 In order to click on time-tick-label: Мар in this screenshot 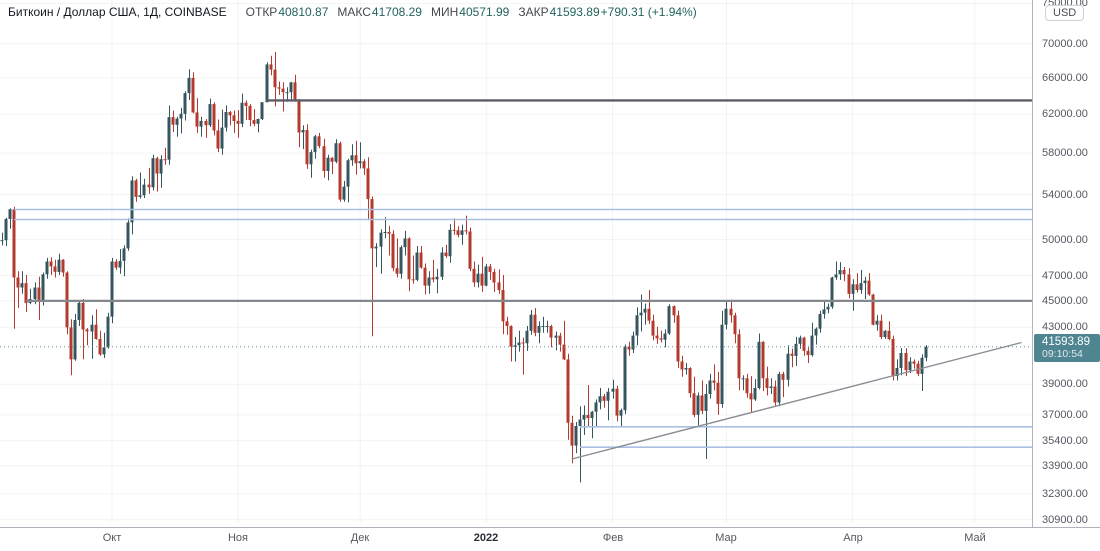, I will do `click(726, 538)`.